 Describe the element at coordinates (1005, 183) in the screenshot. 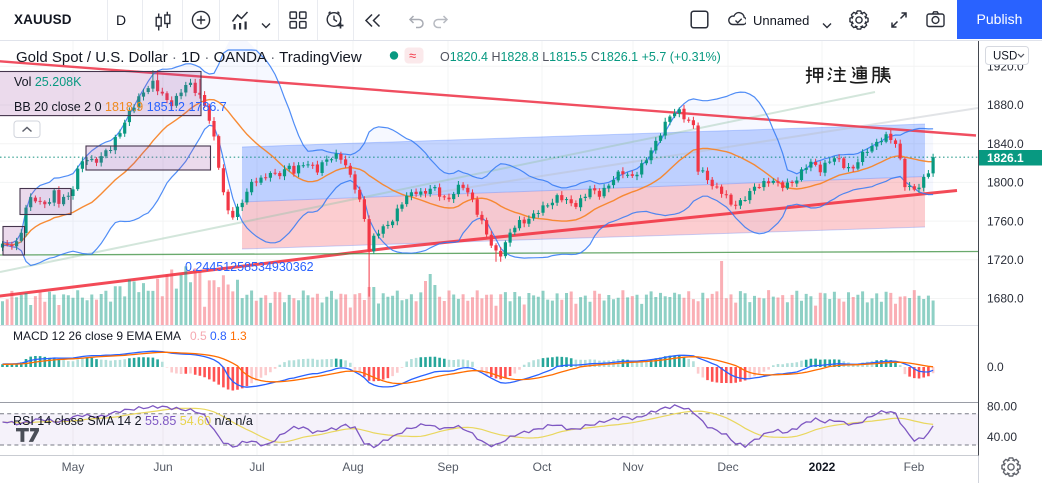

I see `svg-text: 1800.0` at that location.